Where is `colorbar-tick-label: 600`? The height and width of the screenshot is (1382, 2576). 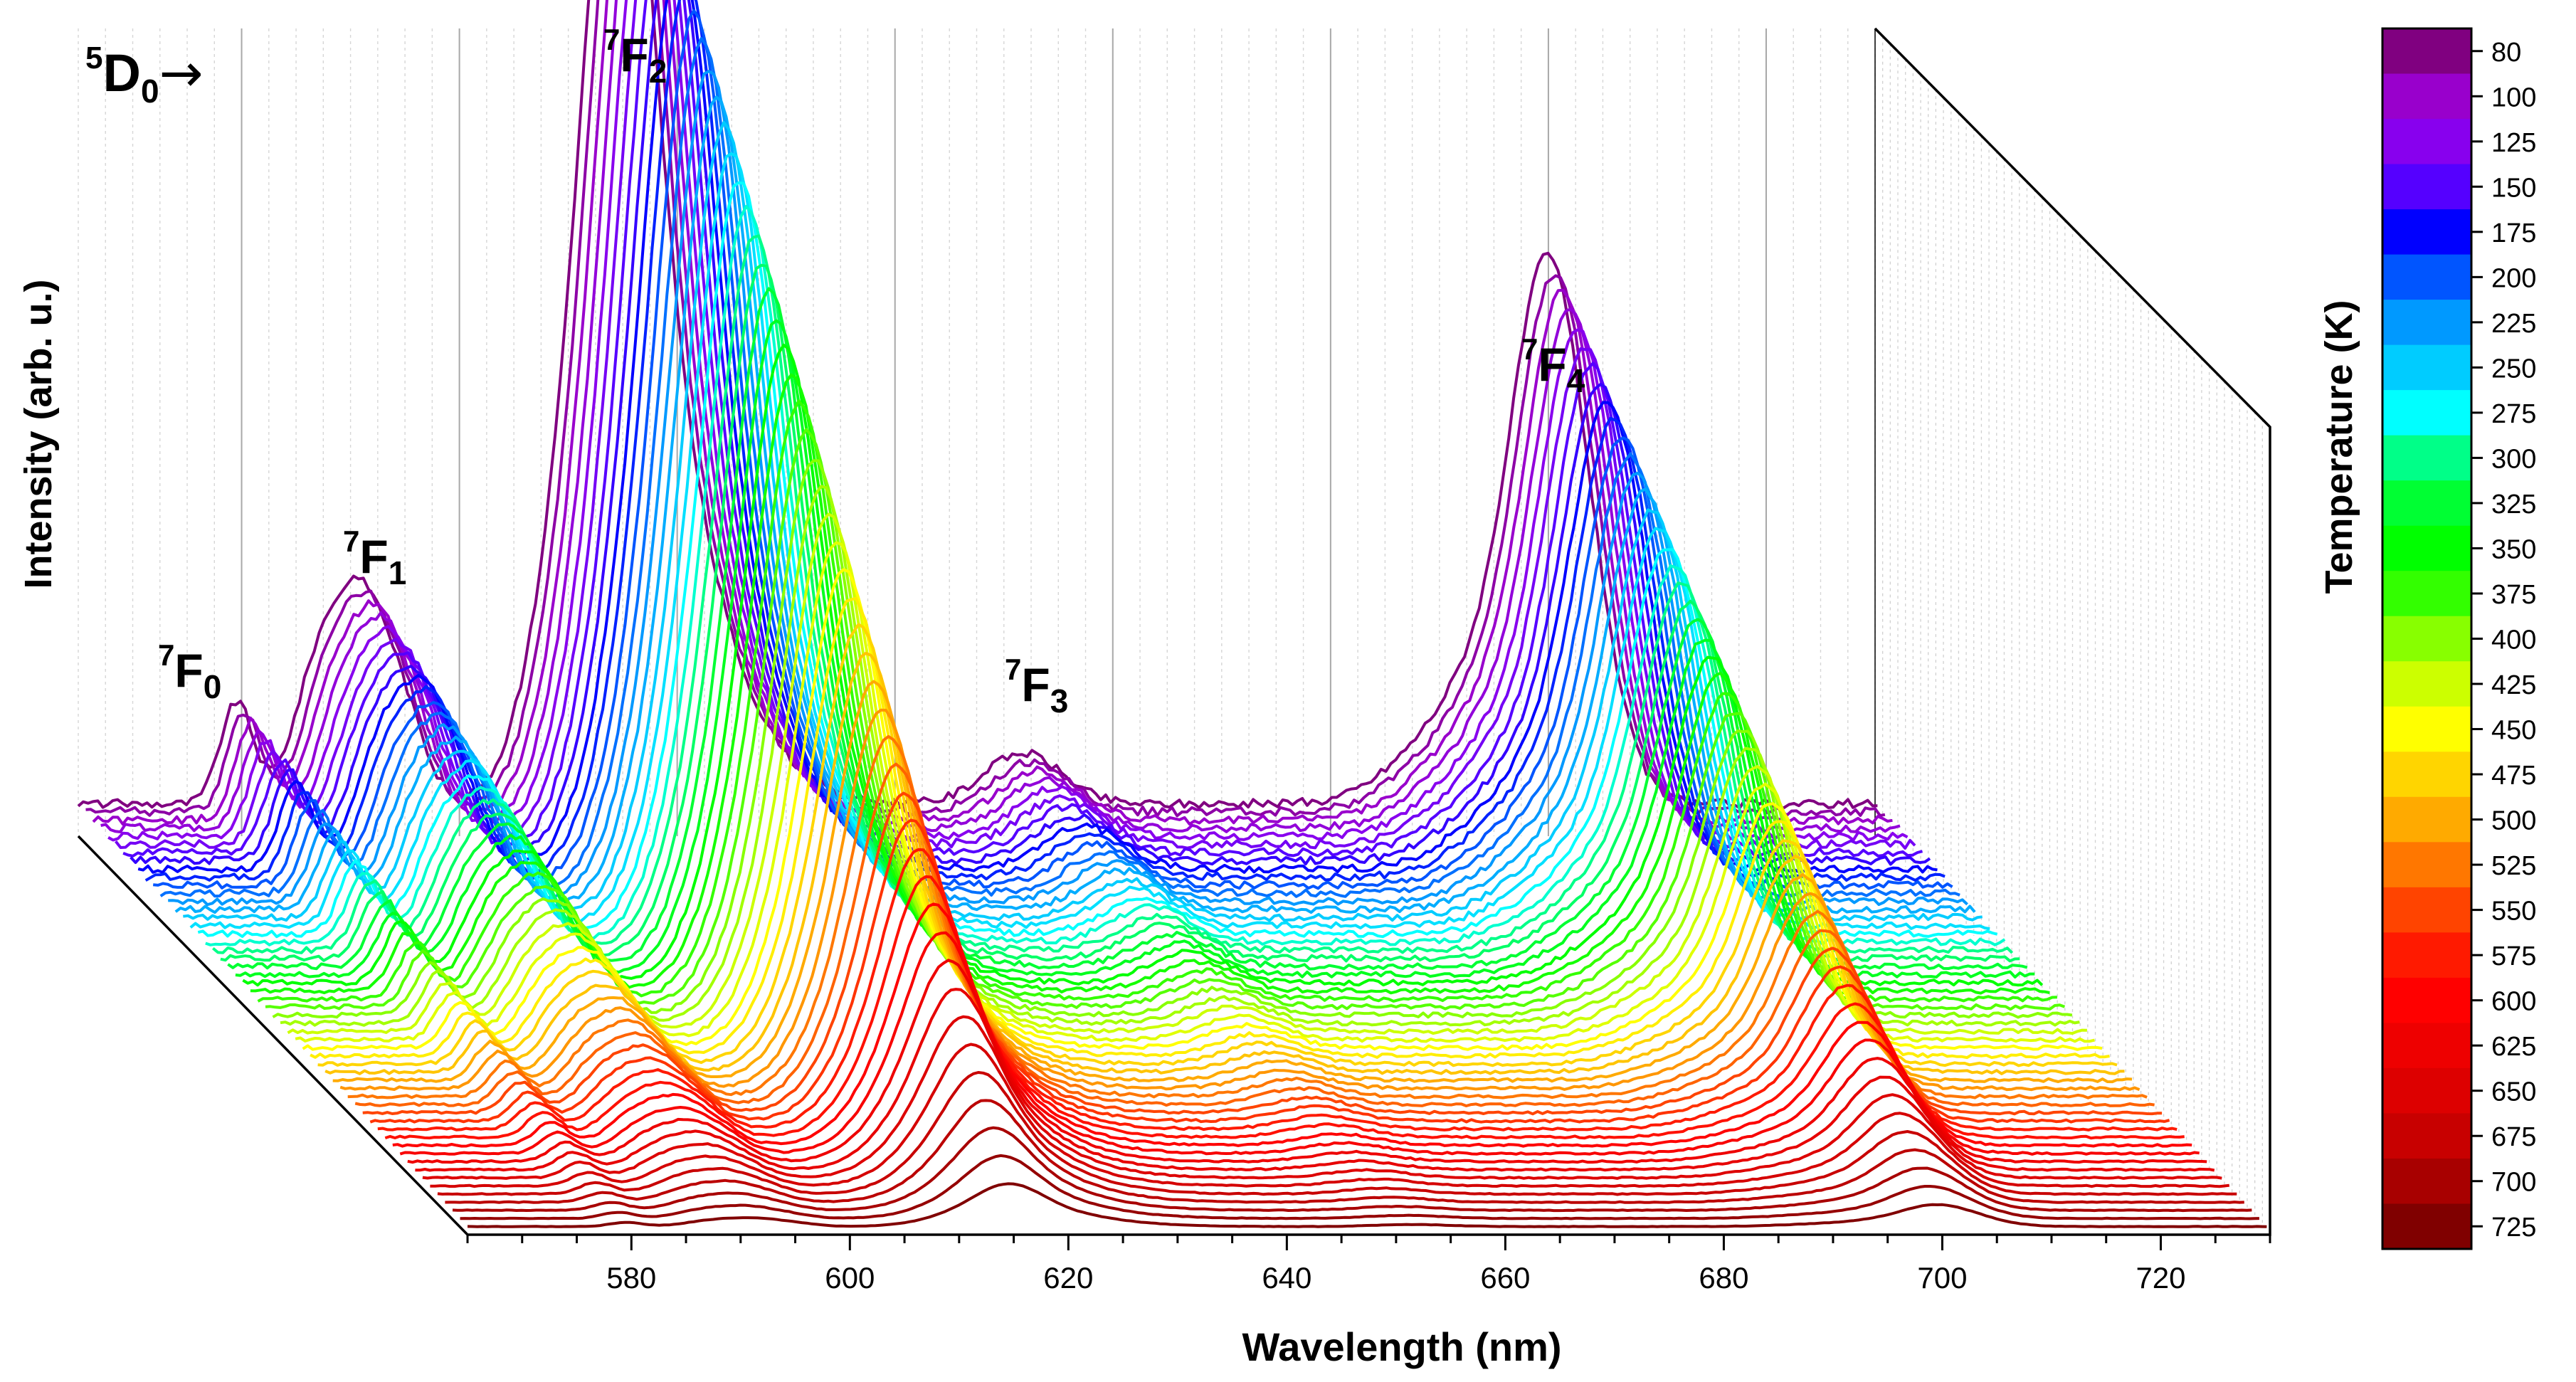 colorbar-tick-label: 600 is located at coordinates (2513, 1002).